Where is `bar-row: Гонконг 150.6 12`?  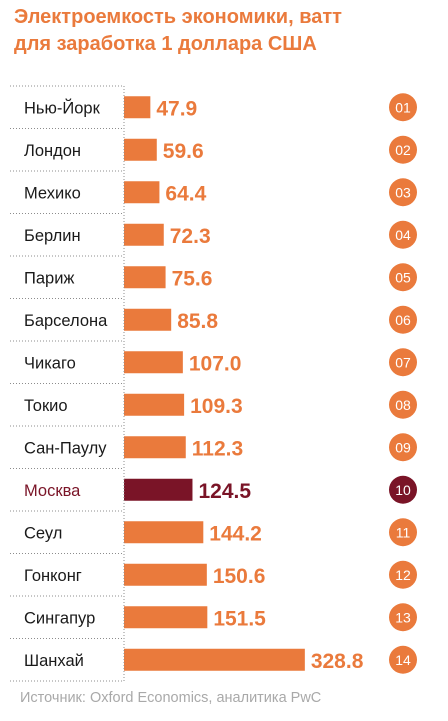 bar-row: Гонконг 150.6 12 is located at coordinates (220, 574).